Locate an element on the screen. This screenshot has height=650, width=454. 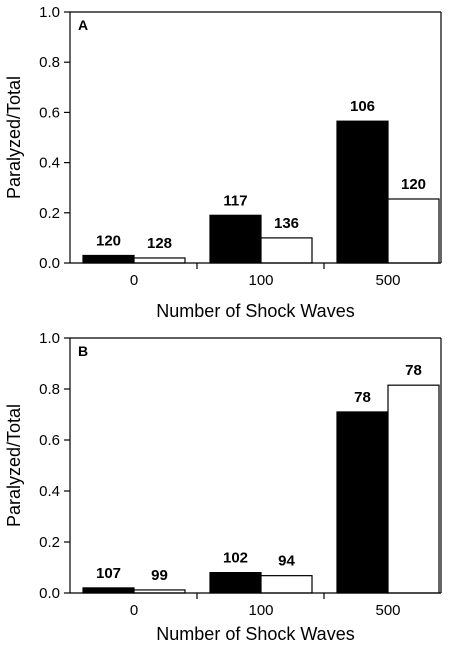
data-label: 117 is located at coordinates (235, 200).